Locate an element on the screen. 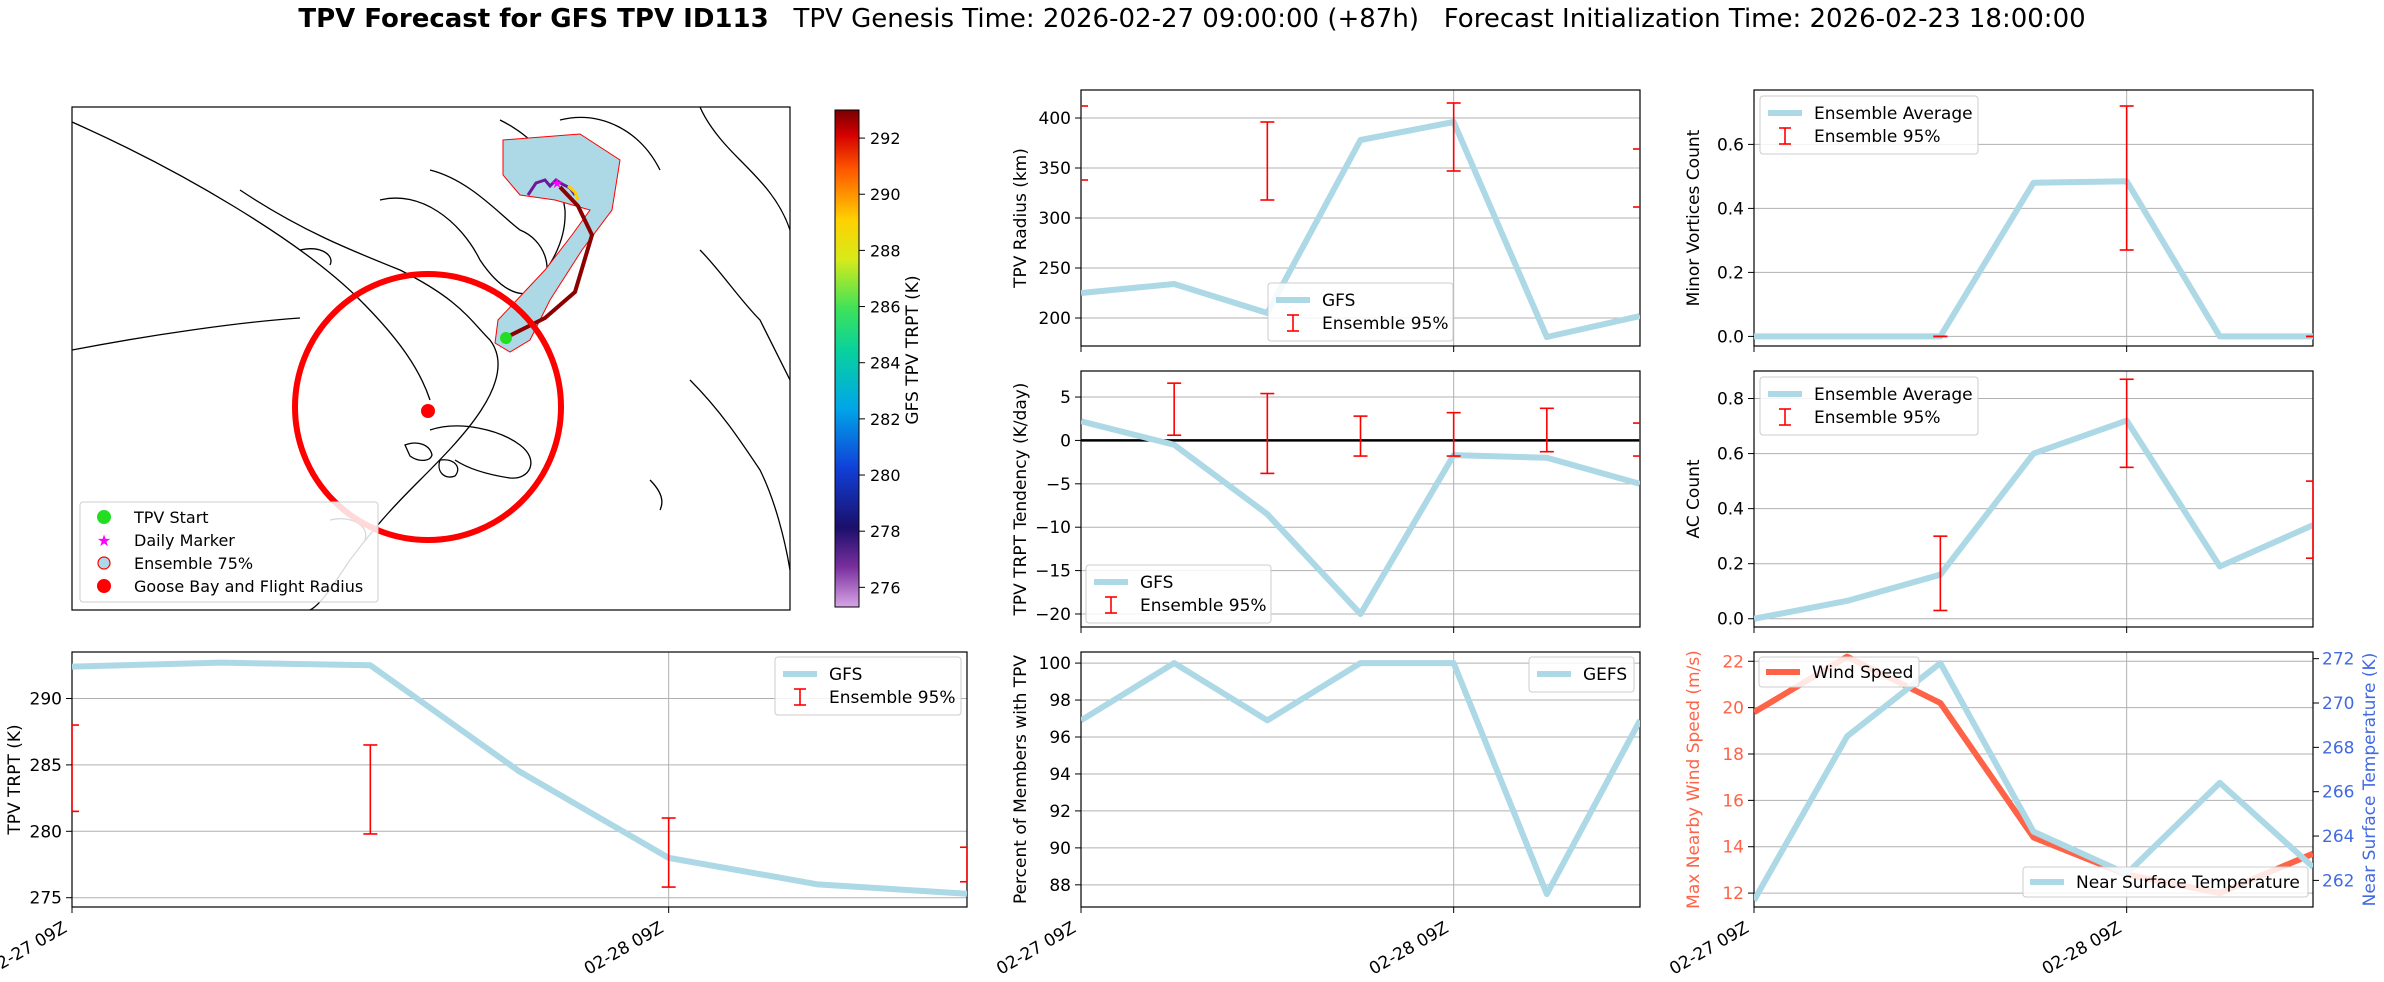  y-tick-label: 20 is located at coordinates (1733, 709).